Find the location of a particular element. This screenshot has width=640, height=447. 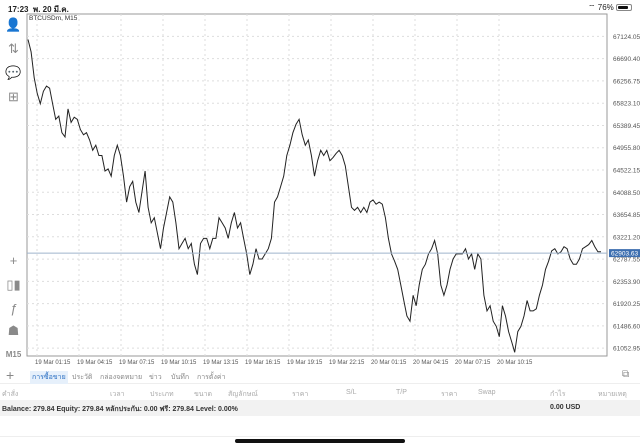

col-price2: ราคา is located at coordinates (449, 394).